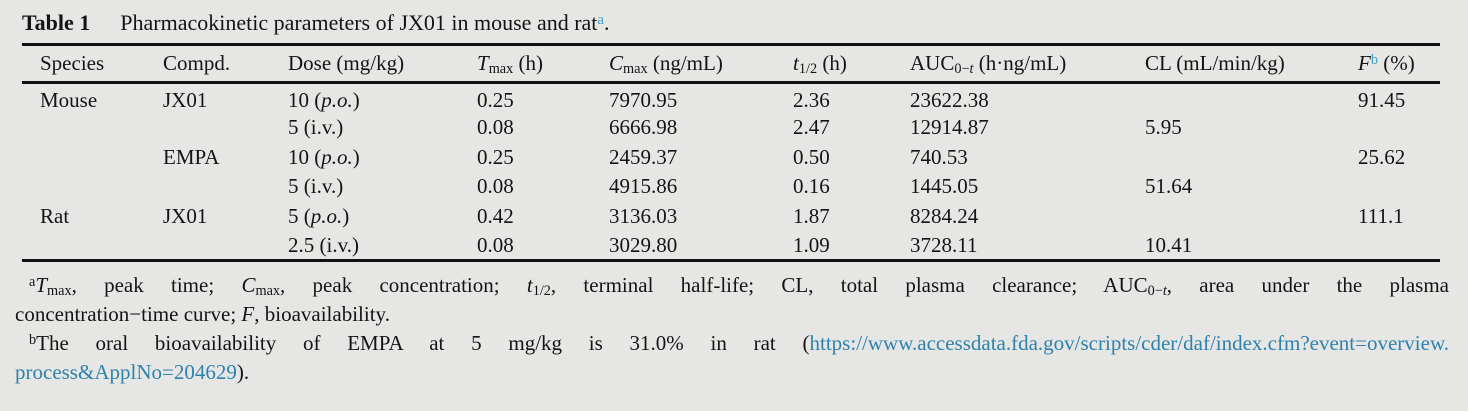 Image resolution: width=1468 pixels, height=411 pixels. I want to click on column-header: AUC0−t (h·ng/mL), so click(1027, 64).